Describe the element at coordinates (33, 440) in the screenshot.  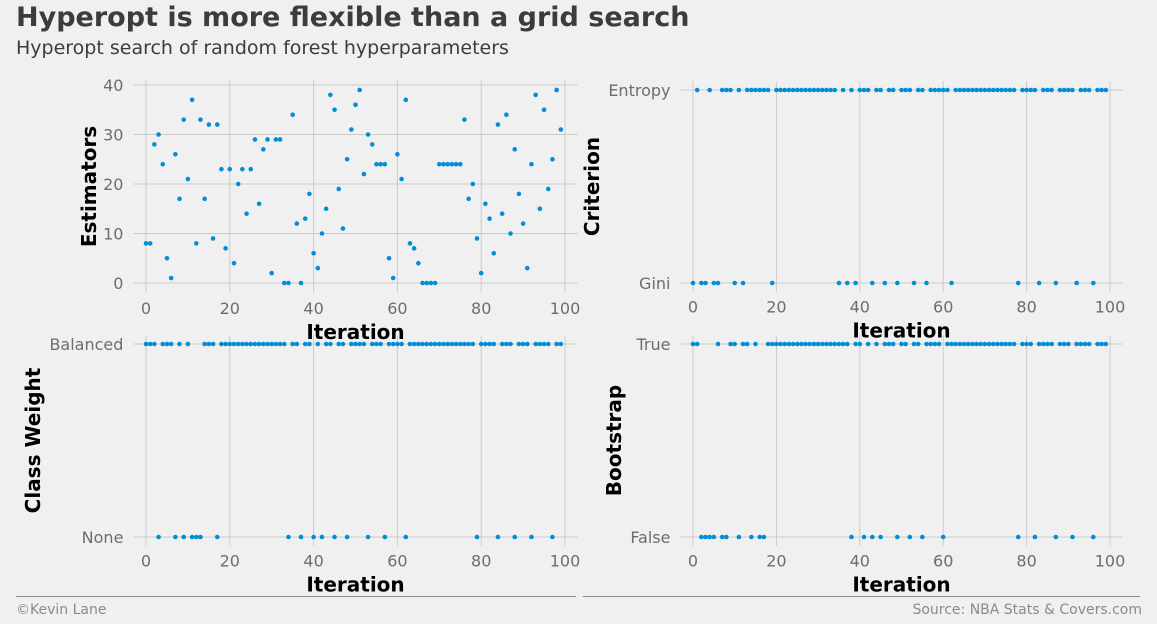
I see `y-axis-label: Class Weight` at that location.